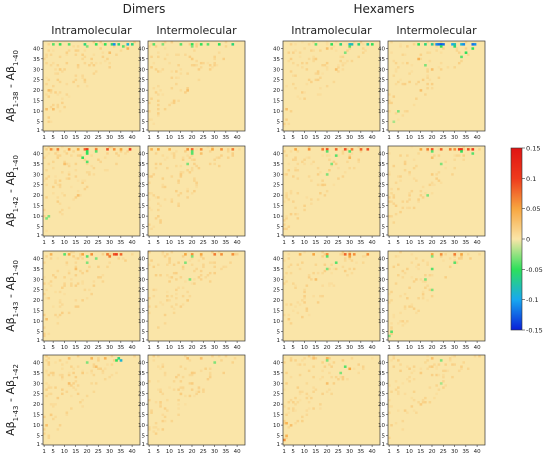 This screenshot has height=457, width=550. Describe the element at coordinates (39, 123) in the screenshot. I see `y-tick-label: 5` at that location.